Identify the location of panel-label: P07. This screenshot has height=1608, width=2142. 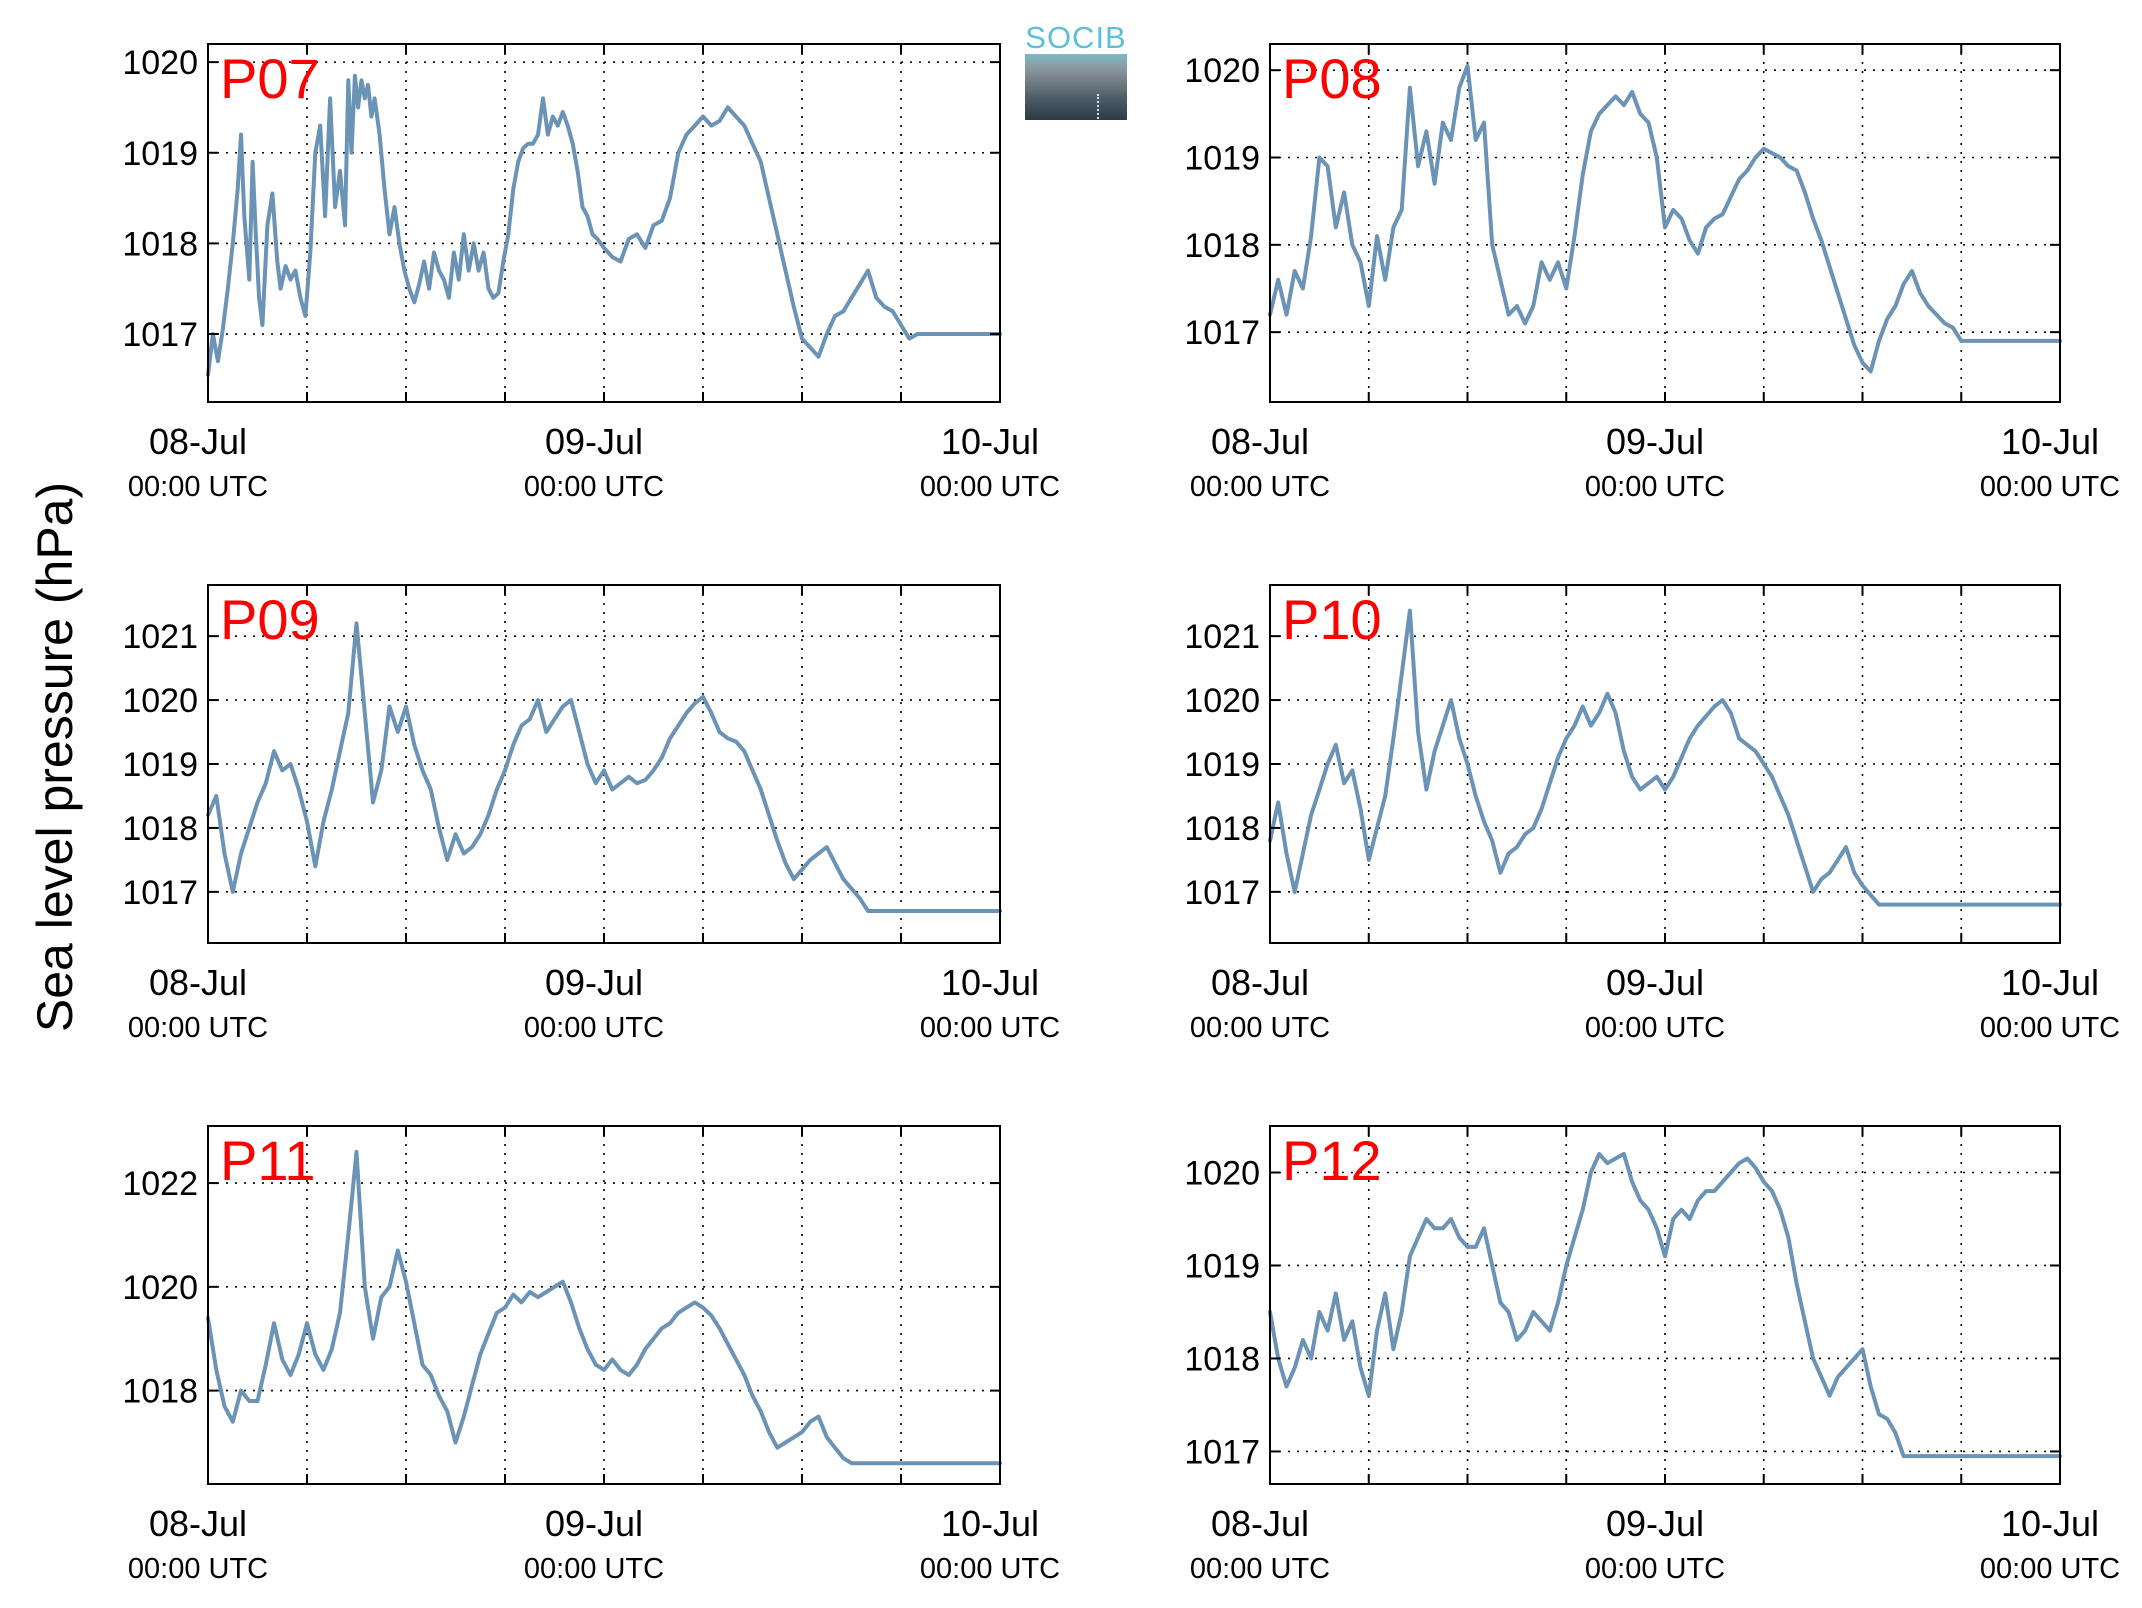
(270, 78).